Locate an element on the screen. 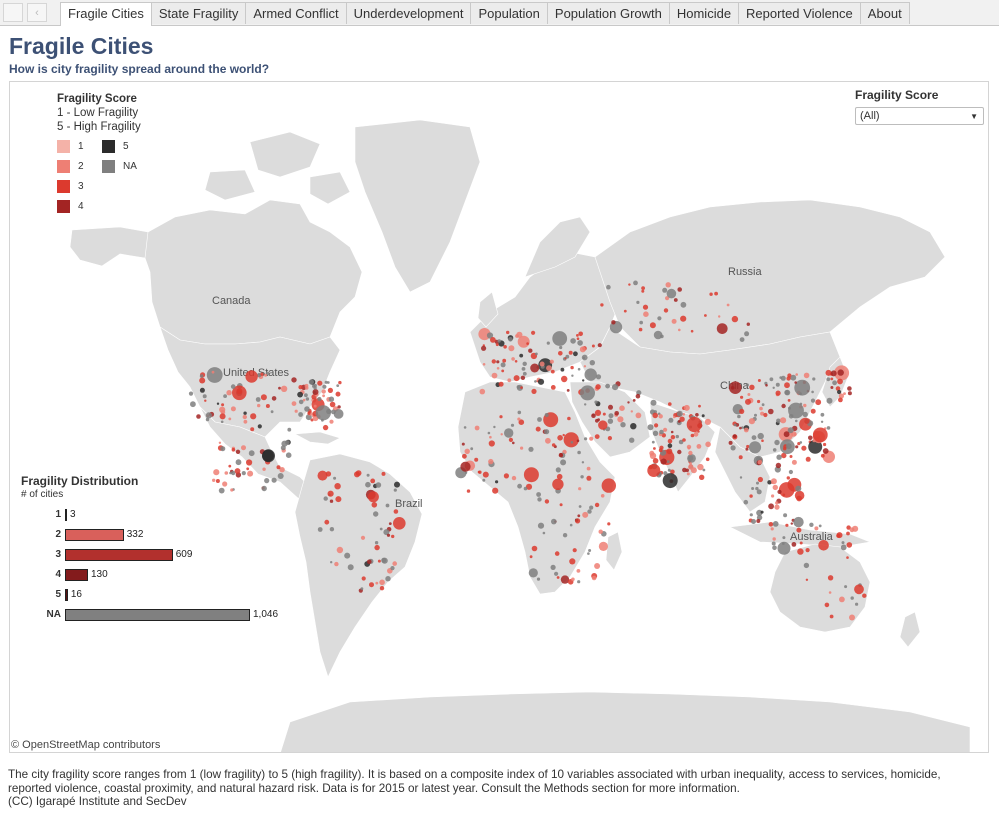 The height and width of the screenshot is (832, 999). fragility-score-dropdown: (All) ▼ is located at coordinates (919, 116).